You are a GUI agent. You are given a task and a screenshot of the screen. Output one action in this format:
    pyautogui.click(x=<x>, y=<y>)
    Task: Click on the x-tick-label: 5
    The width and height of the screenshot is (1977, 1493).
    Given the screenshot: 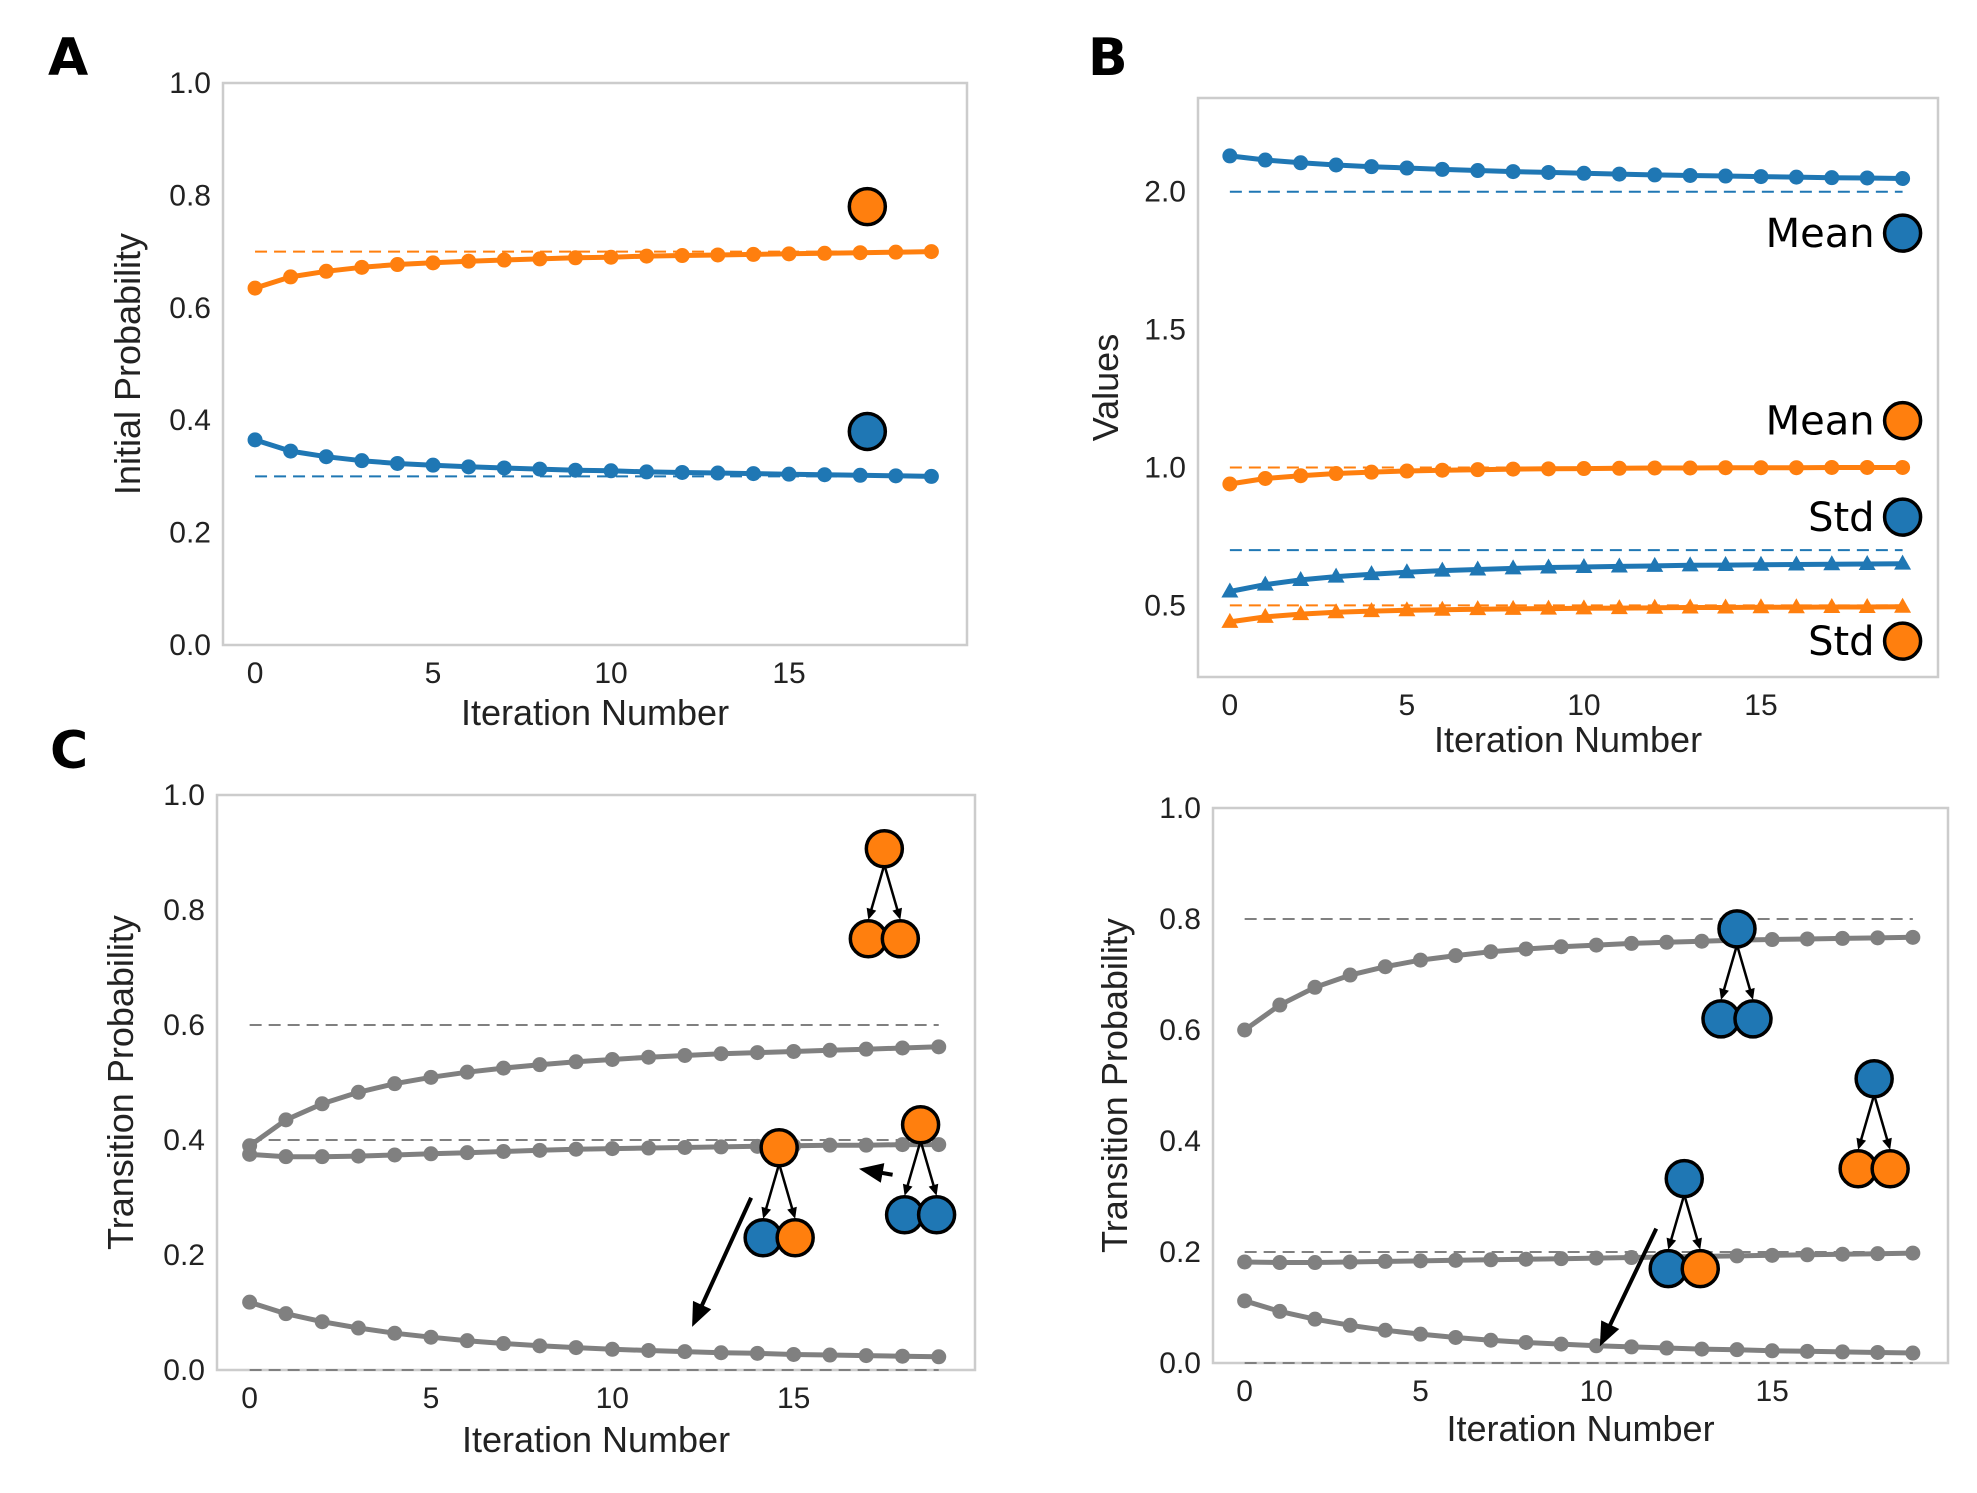 What is the action you would take?
    pyautogui.click(x=1407, y=705)
    